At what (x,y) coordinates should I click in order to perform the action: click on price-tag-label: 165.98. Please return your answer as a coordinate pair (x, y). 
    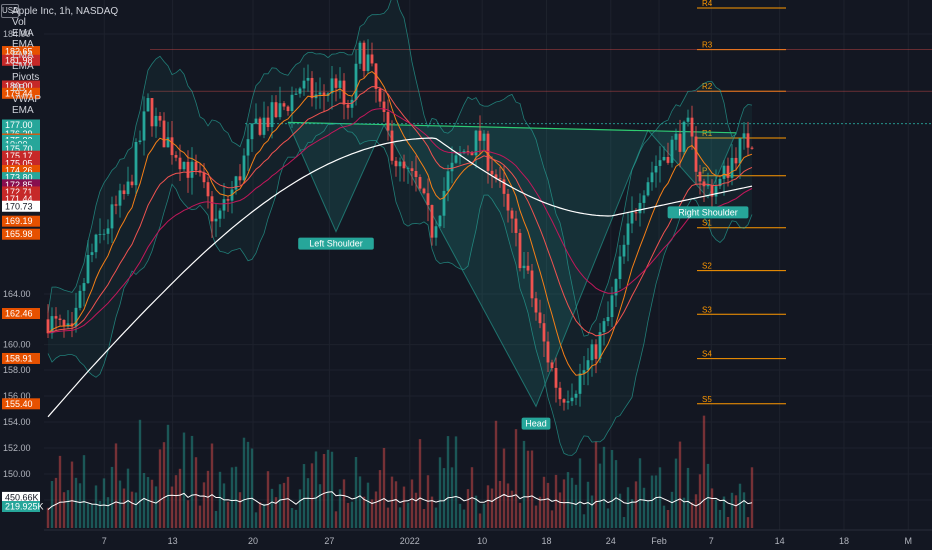
    Looking at the image, I should click on (19, 234).